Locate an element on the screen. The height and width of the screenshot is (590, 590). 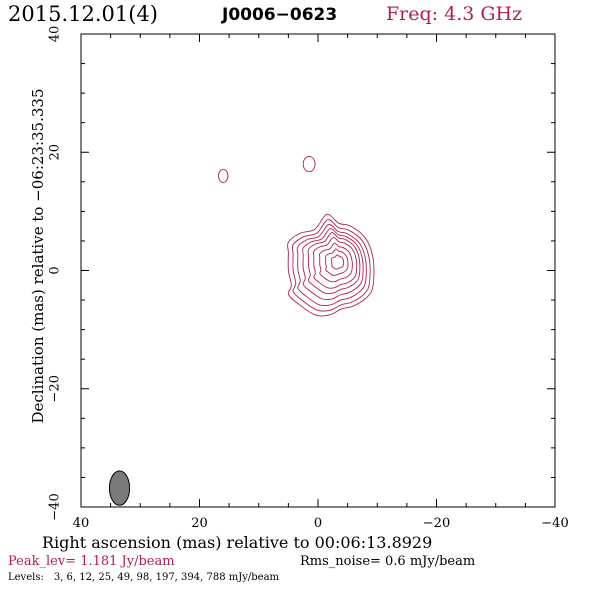
beam-ellipse is located at coordinates (119, 488).